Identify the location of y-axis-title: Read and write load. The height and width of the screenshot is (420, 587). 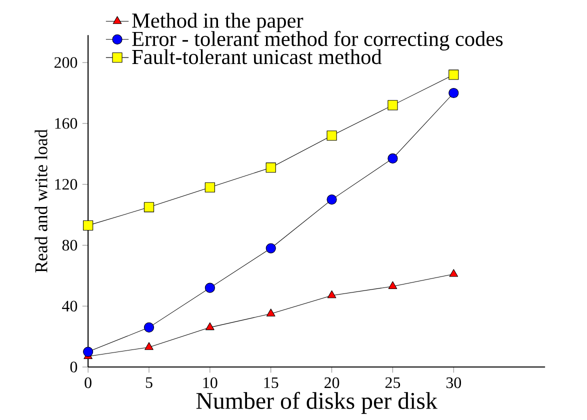
(41, 201).